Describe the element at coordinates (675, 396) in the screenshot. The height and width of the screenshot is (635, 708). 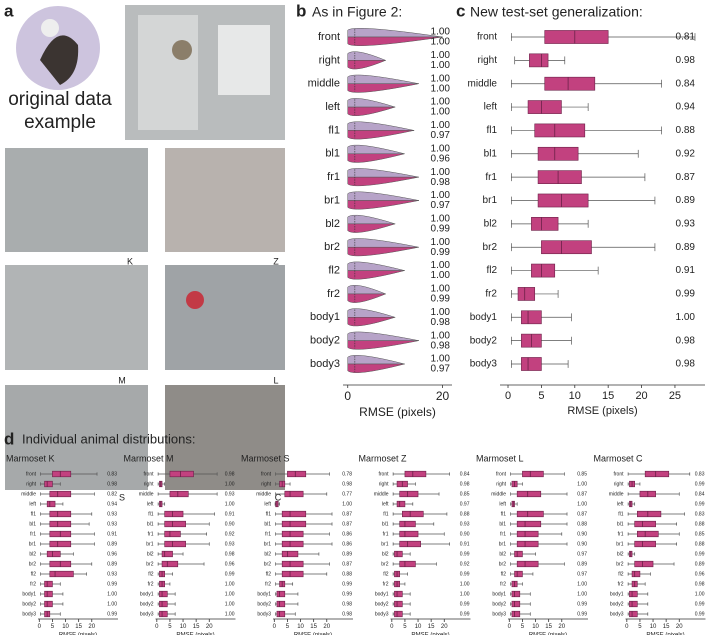
I see `x-tick-label: 25` at that location.